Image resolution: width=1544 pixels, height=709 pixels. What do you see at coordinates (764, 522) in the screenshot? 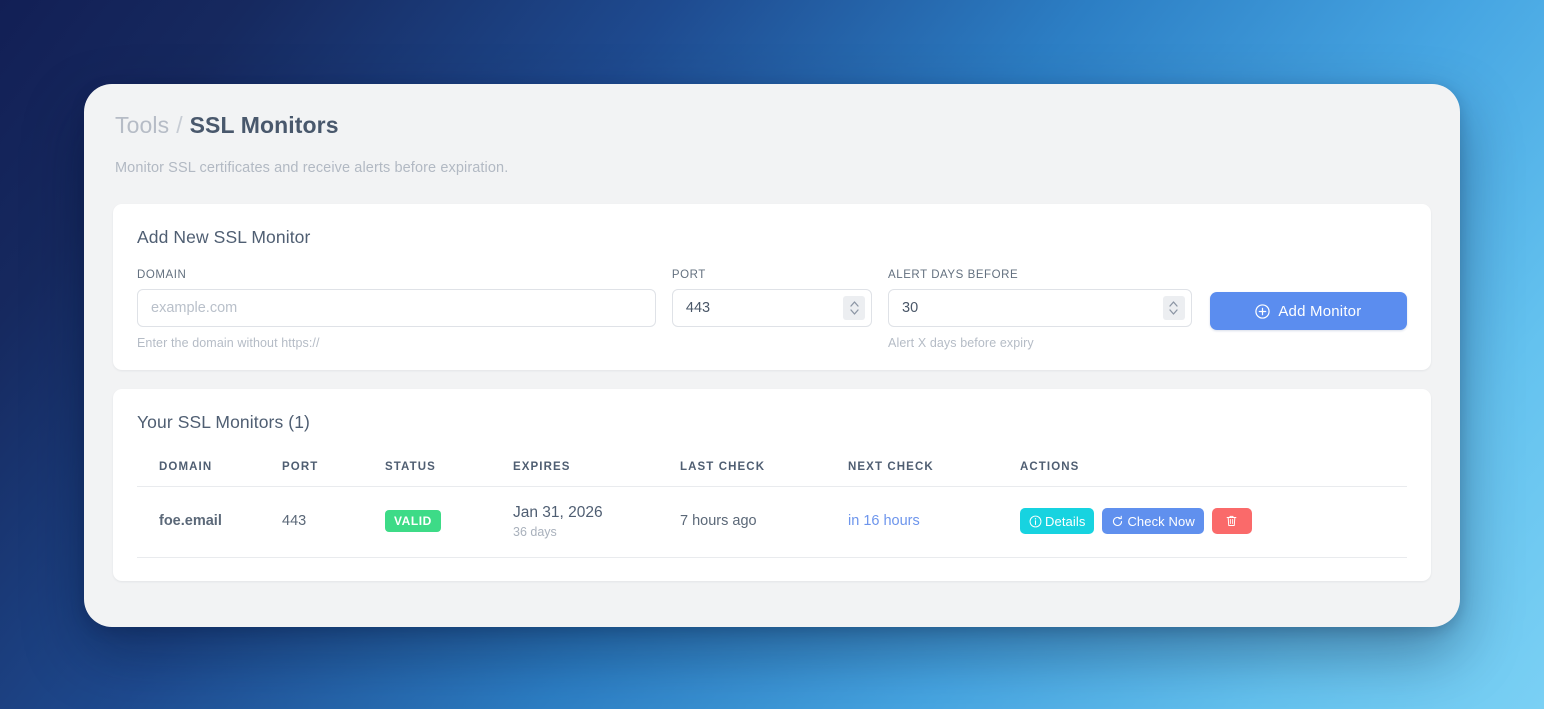
I see `cell-last-check: 7 hours ago` at bounding box center [764, 522].